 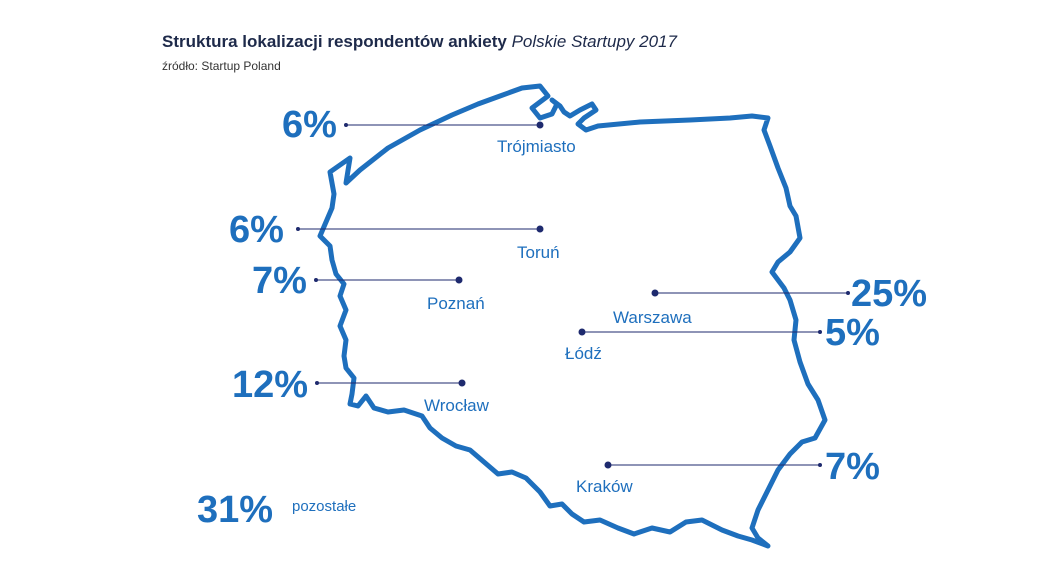 What do you see at coordinates (889, 294) in the screenshot?
I see `percent-label: 25%` at bounding box center [889, 294].